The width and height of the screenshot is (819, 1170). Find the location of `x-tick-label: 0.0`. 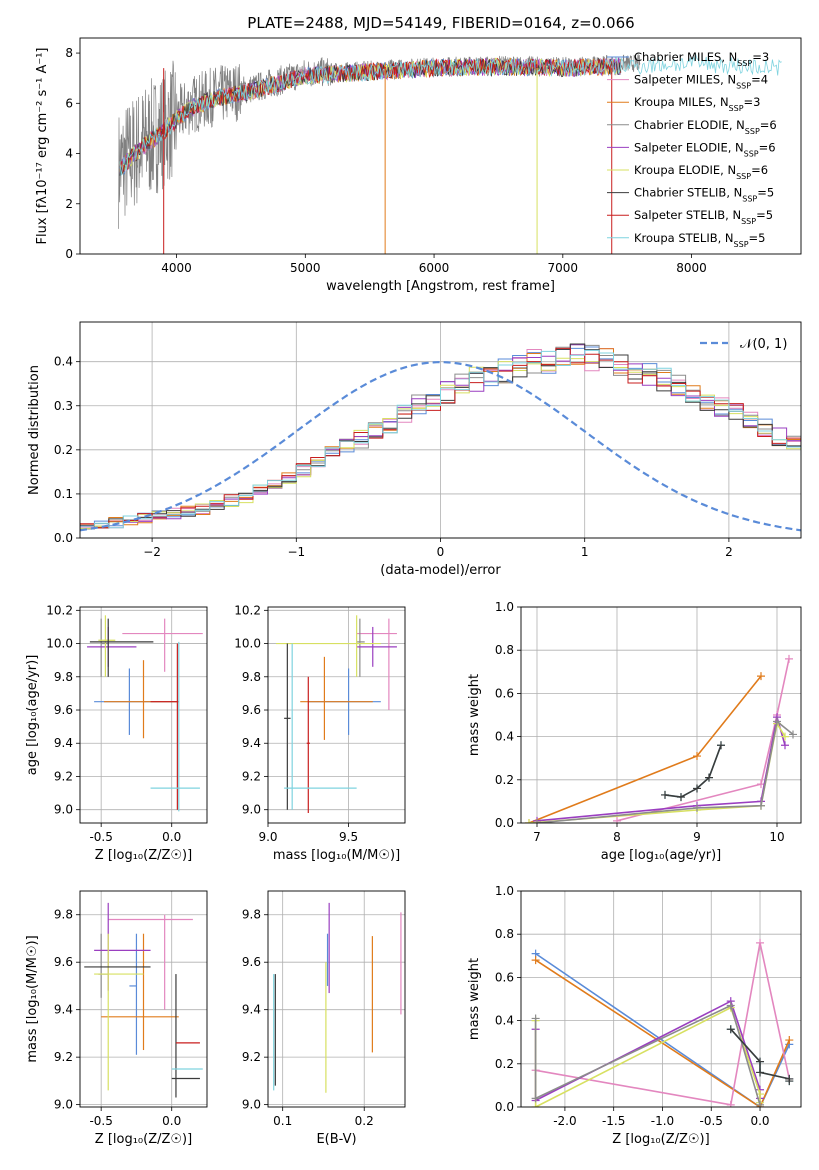

x-tick-label: 0.0 is located at coordinates (171, 837).